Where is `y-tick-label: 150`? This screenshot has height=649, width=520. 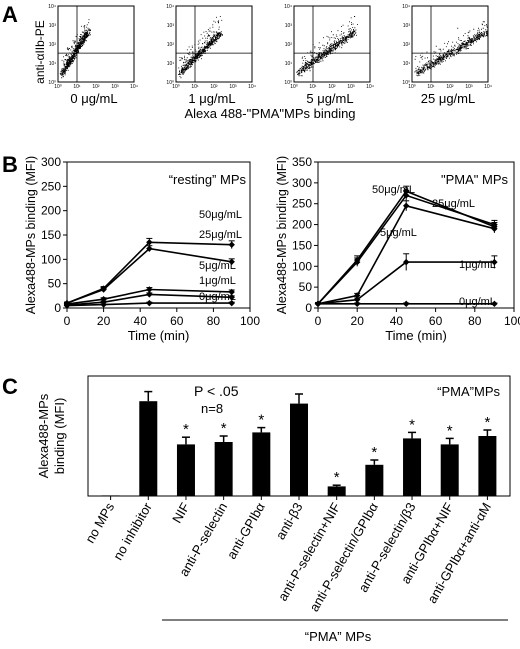
y-tick-label: 150 is located at coordinates (51, 235).